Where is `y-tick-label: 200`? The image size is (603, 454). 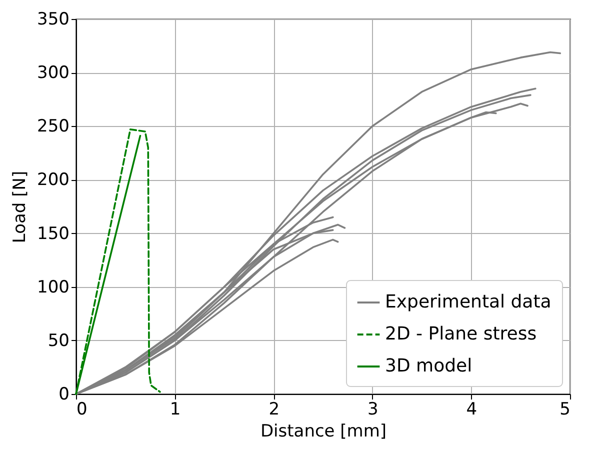
y-tick-label: 200 is located at coordinates (53, 180).